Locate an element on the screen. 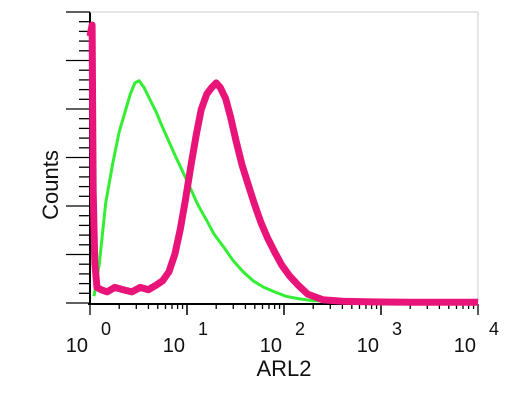 The height and width of the screenshot is (404, 528). y-axis-label: Counts is located at coordinates (50, 185).